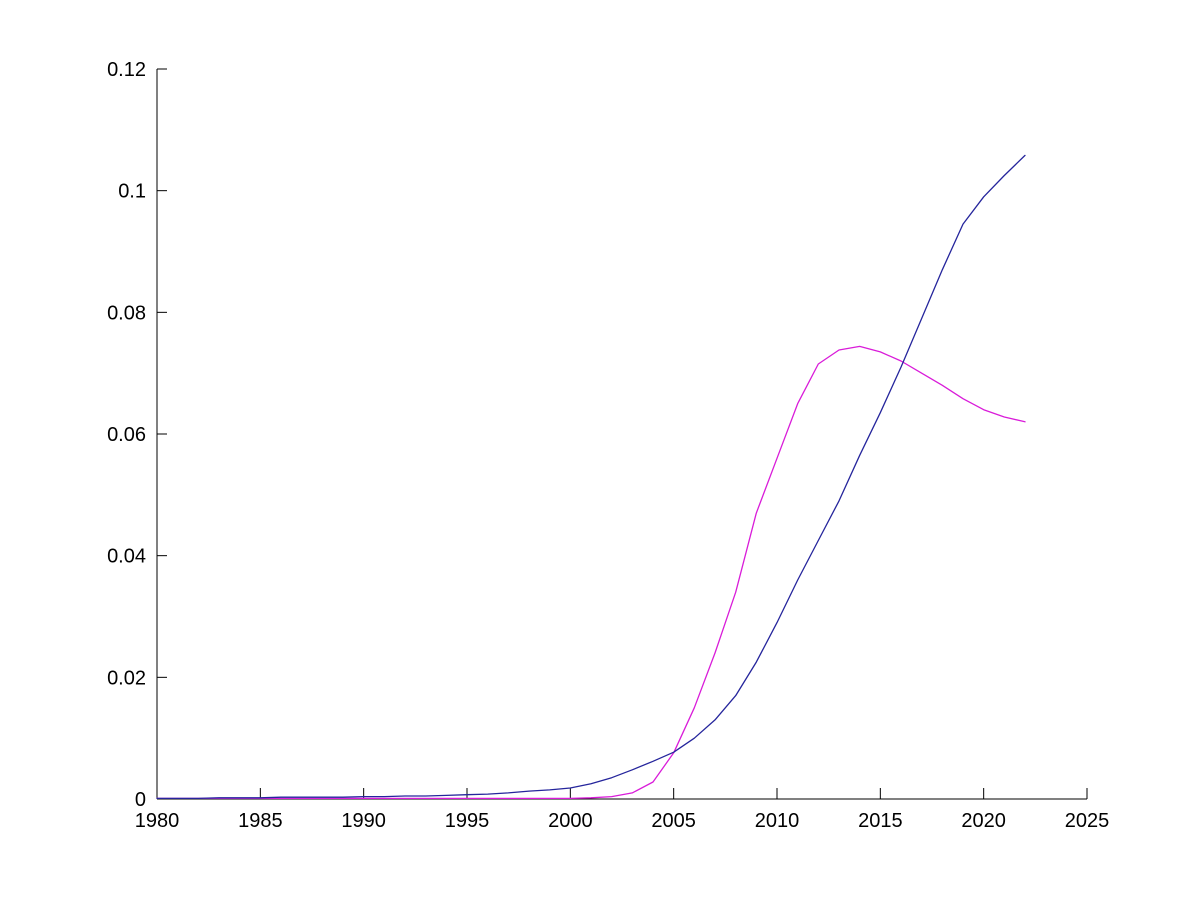 The image size is (1200, 900). What do you see at coordinates (983, 821) in the screenshot?
I see `x-tick-label: 2020` at bounding box center [983, 821].